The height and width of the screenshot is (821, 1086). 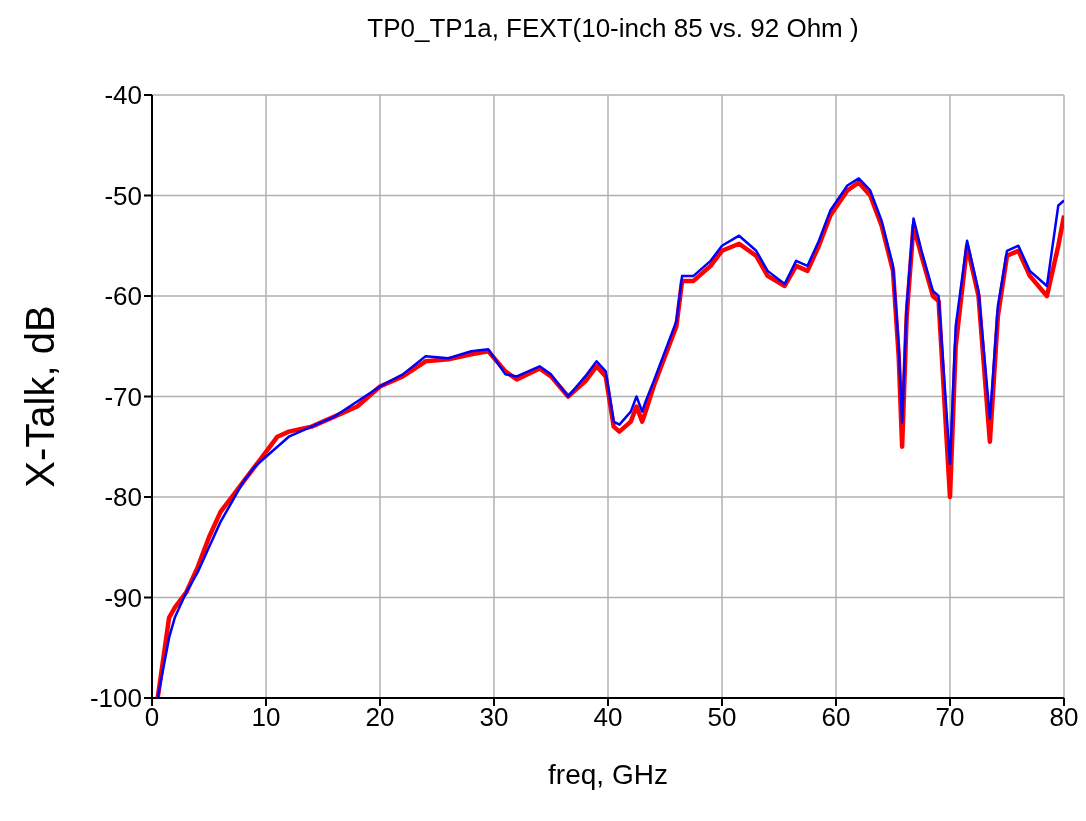 What do you see at coordinates (123, 597) in the screenshot?
I see `y-tick-label: -90` at bounding box center [123, 597].